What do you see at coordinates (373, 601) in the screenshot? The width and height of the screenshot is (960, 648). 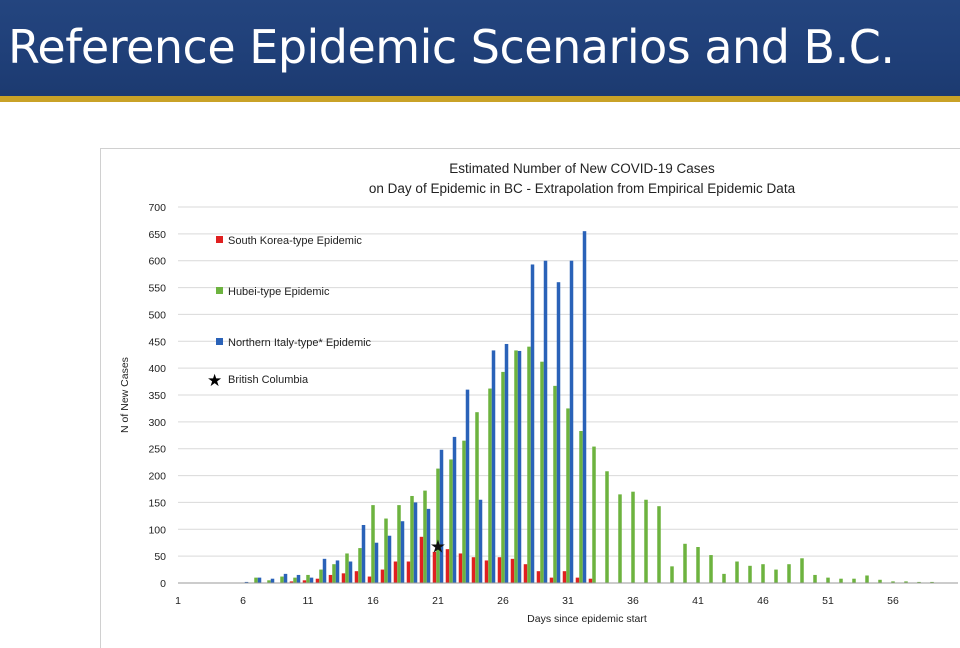 I see `x-tick-label: 16` at bounding box center [373, 601].